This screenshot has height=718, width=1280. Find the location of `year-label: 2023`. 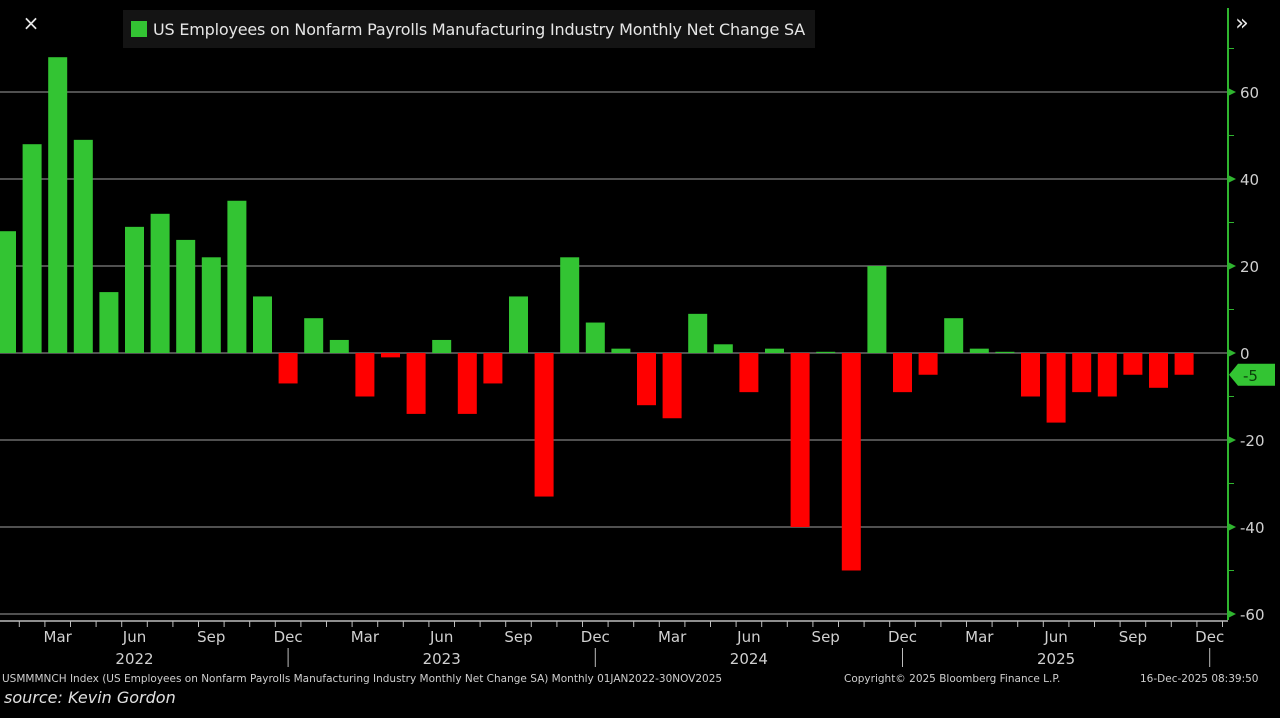

year-label: 2023 is located at coordinates (442, 659).